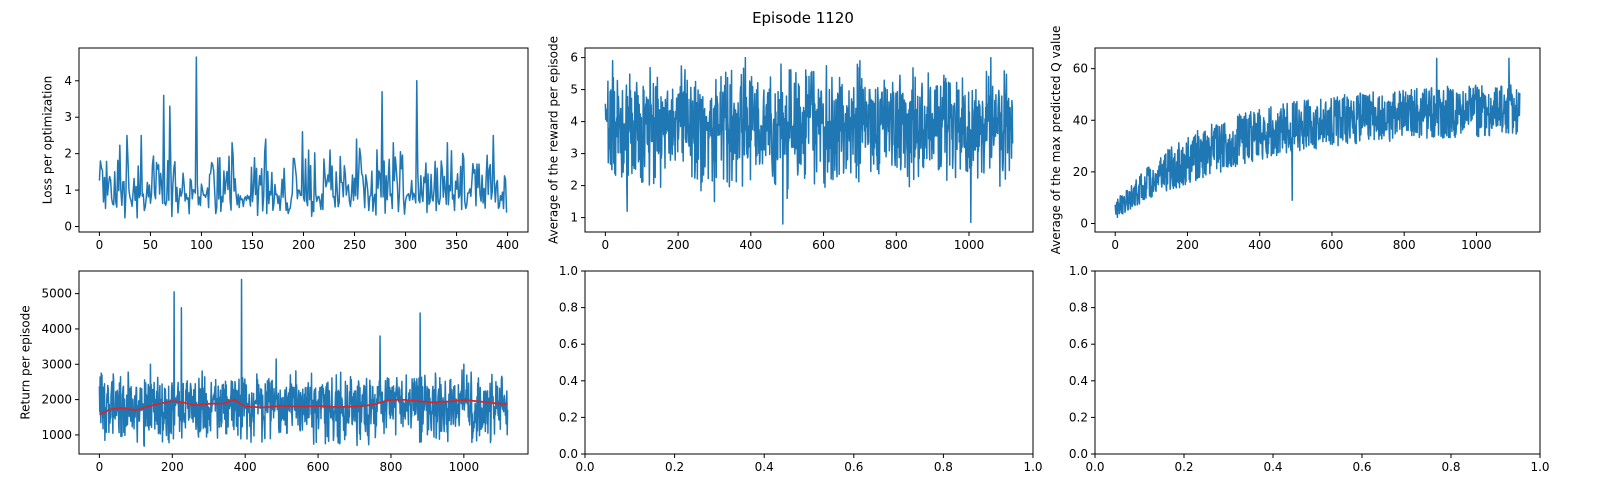 Image resolution: width=1600 pixels, height=500 pixels. I want to click on x-tick-label: 100, so click(201, 245).